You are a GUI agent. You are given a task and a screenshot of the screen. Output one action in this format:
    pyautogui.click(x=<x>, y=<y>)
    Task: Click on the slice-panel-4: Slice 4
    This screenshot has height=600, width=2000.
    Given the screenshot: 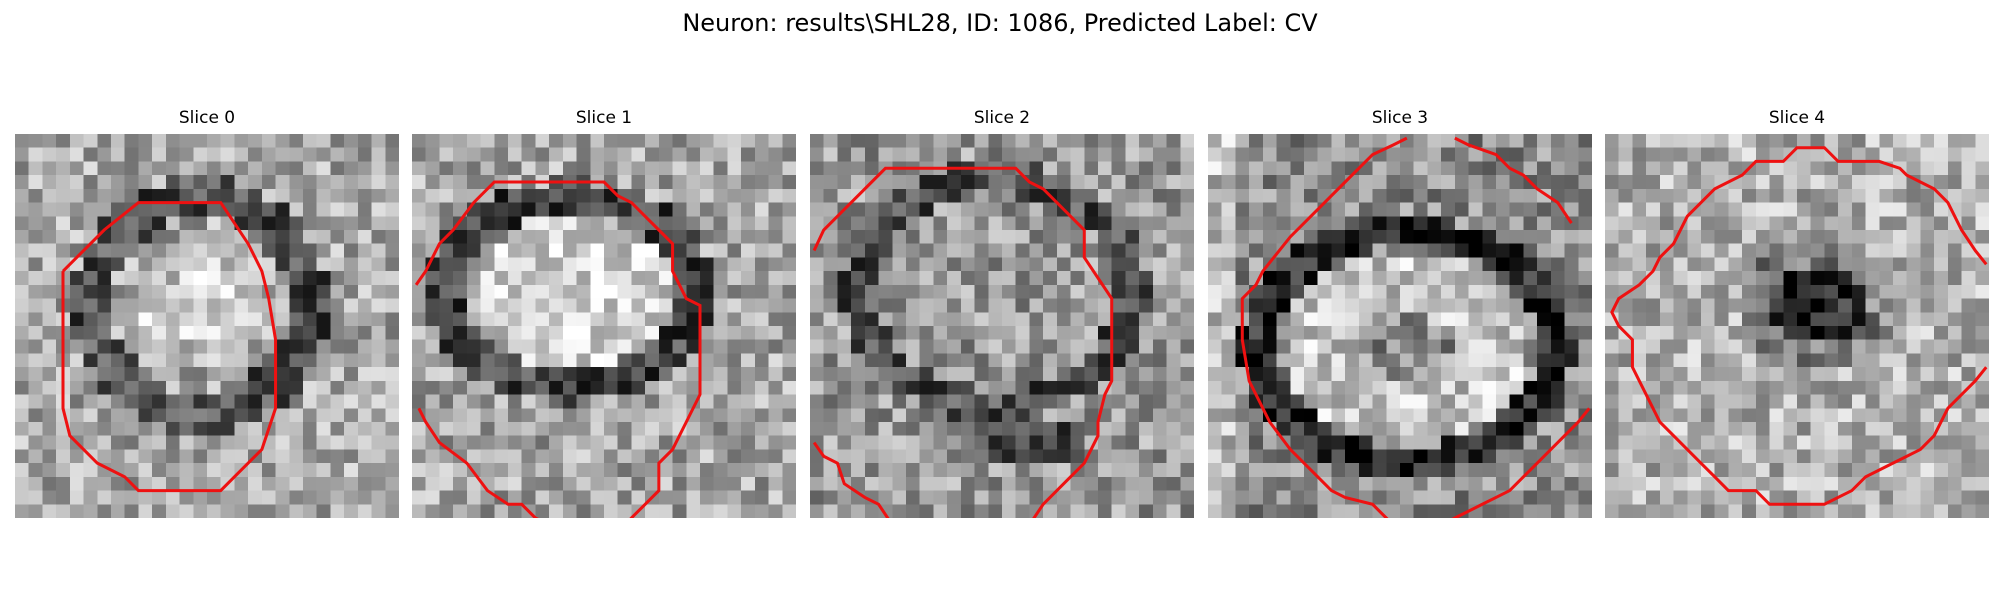 What is the action you would take?
    pyautogui.click(x=1797, y=313)
    